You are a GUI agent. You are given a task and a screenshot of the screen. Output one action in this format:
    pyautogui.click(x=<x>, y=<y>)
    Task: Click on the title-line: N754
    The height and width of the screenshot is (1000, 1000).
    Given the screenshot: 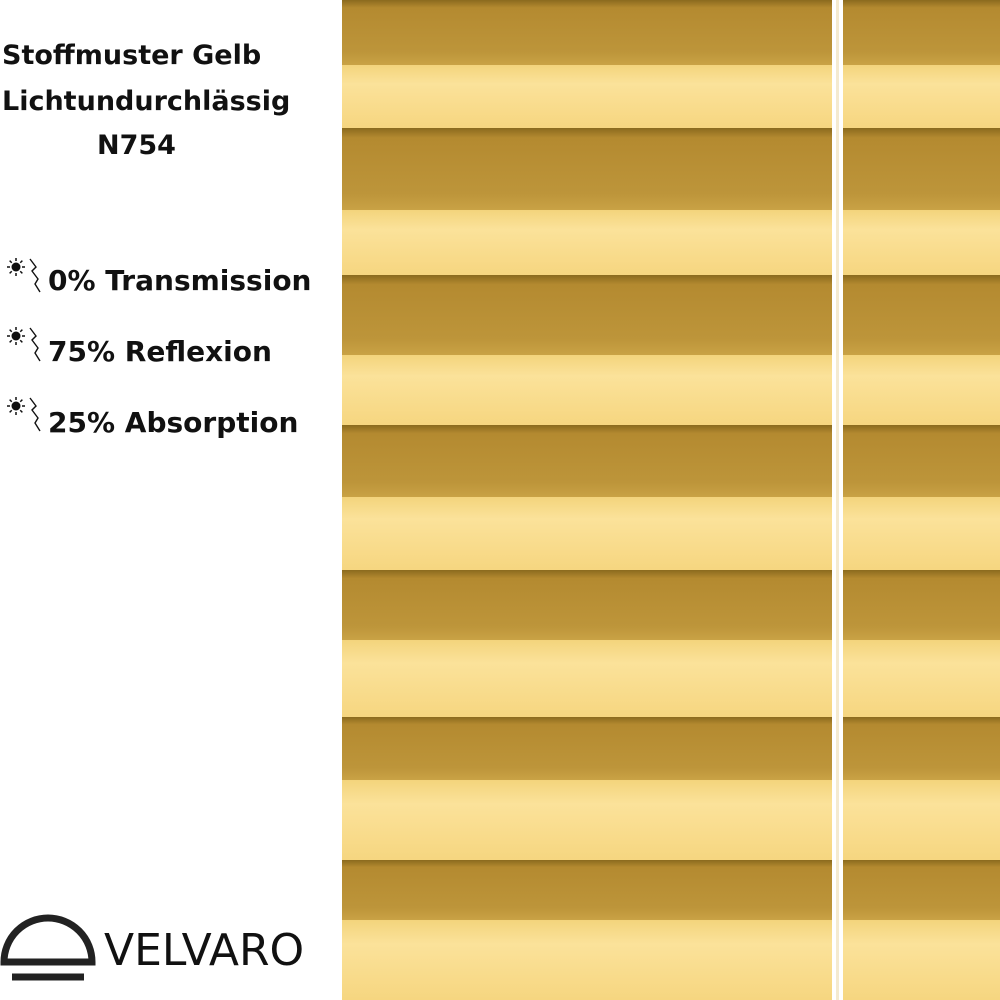 What is the action you would take?
    pyautogui.click(x=136, y=145)
    